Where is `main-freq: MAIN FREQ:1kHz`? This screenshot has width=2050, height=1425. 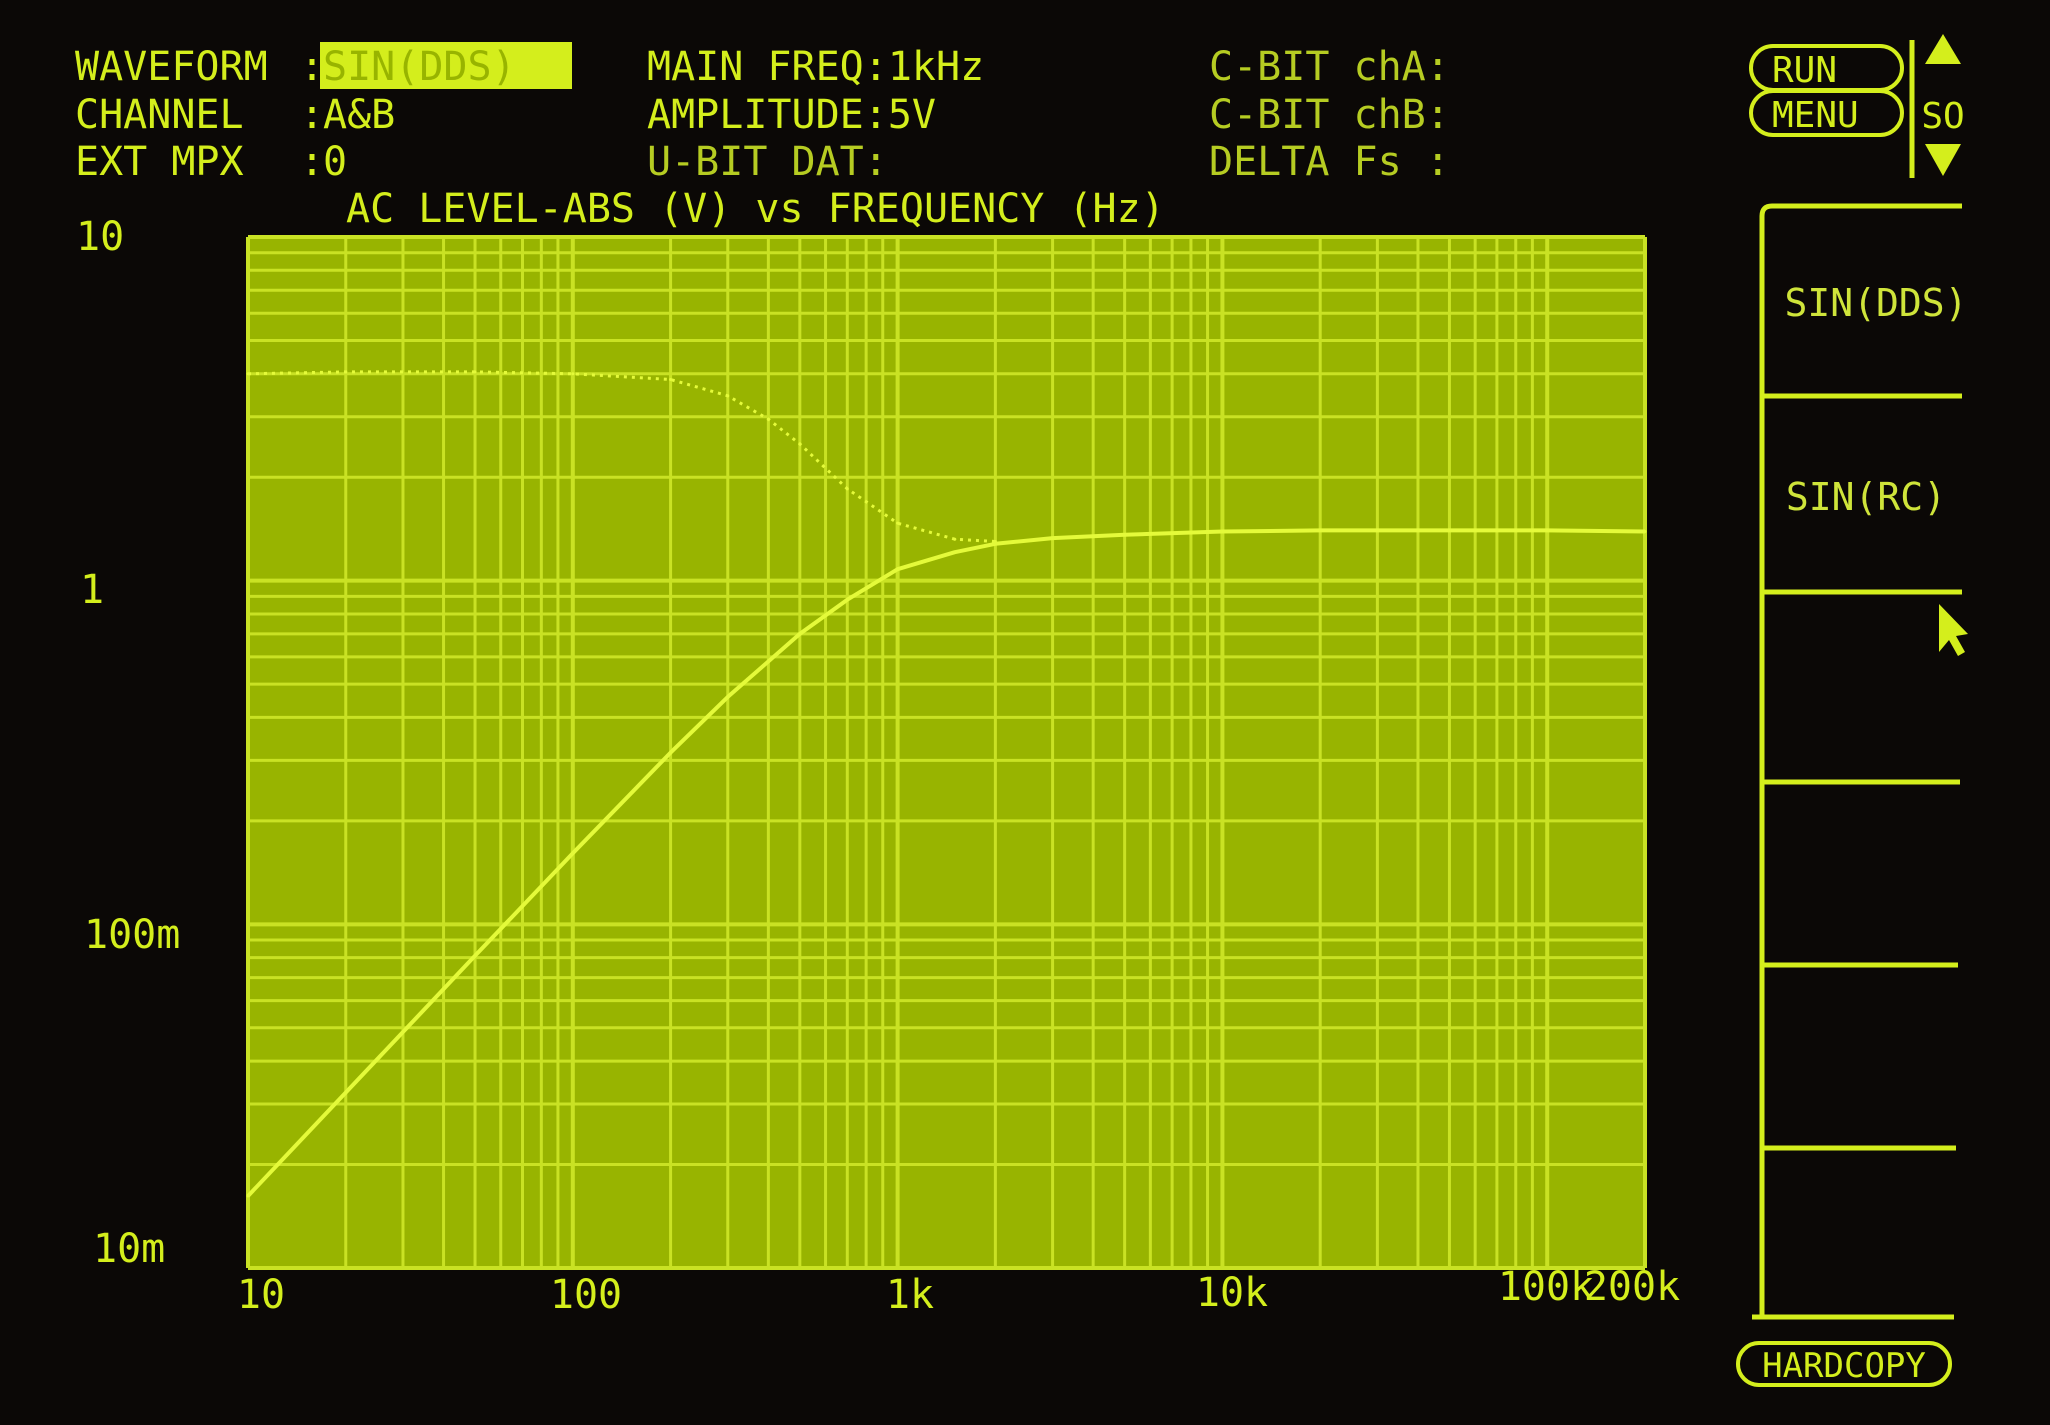 main-freq: MAIN FREQ:1kHz is located at coordinates (815, 67).